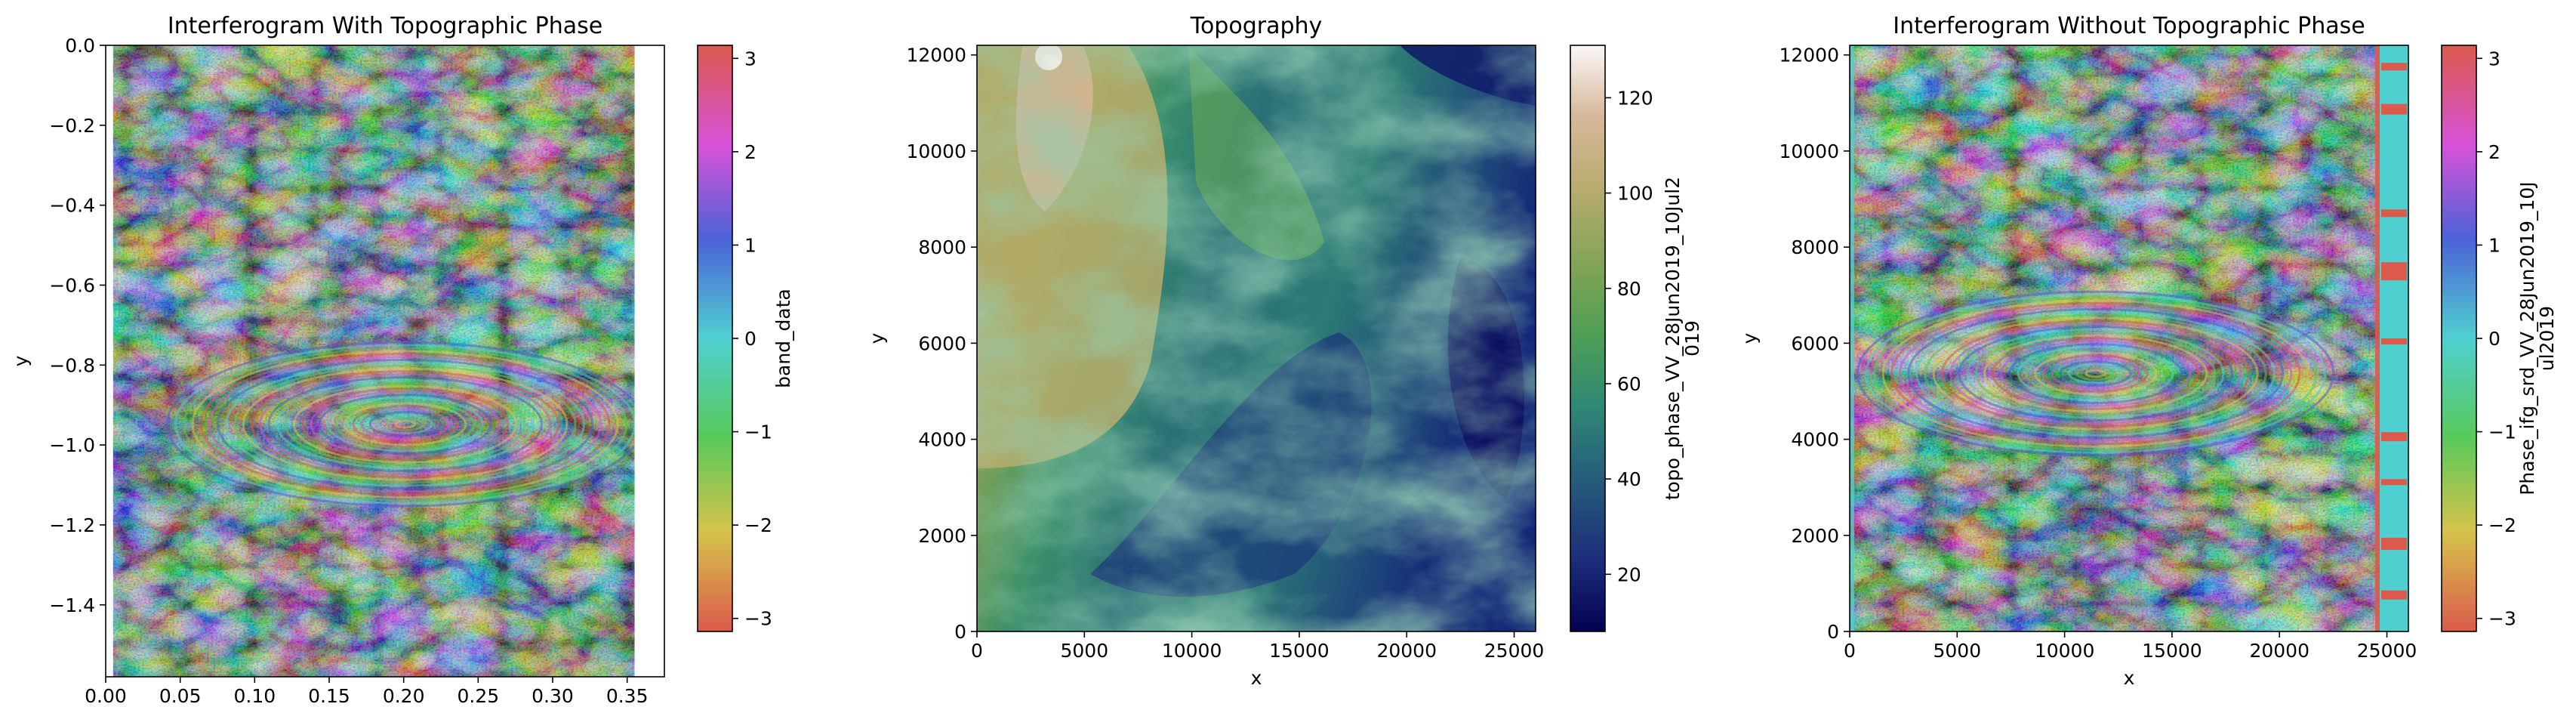 This screenshot has width=2576, height=707. Describe the element at coordinates (2527, 338) in the screenshot. I see `colorbar-label: Phase_ifg_srd_VV_28Jun2019_10J` at that location.